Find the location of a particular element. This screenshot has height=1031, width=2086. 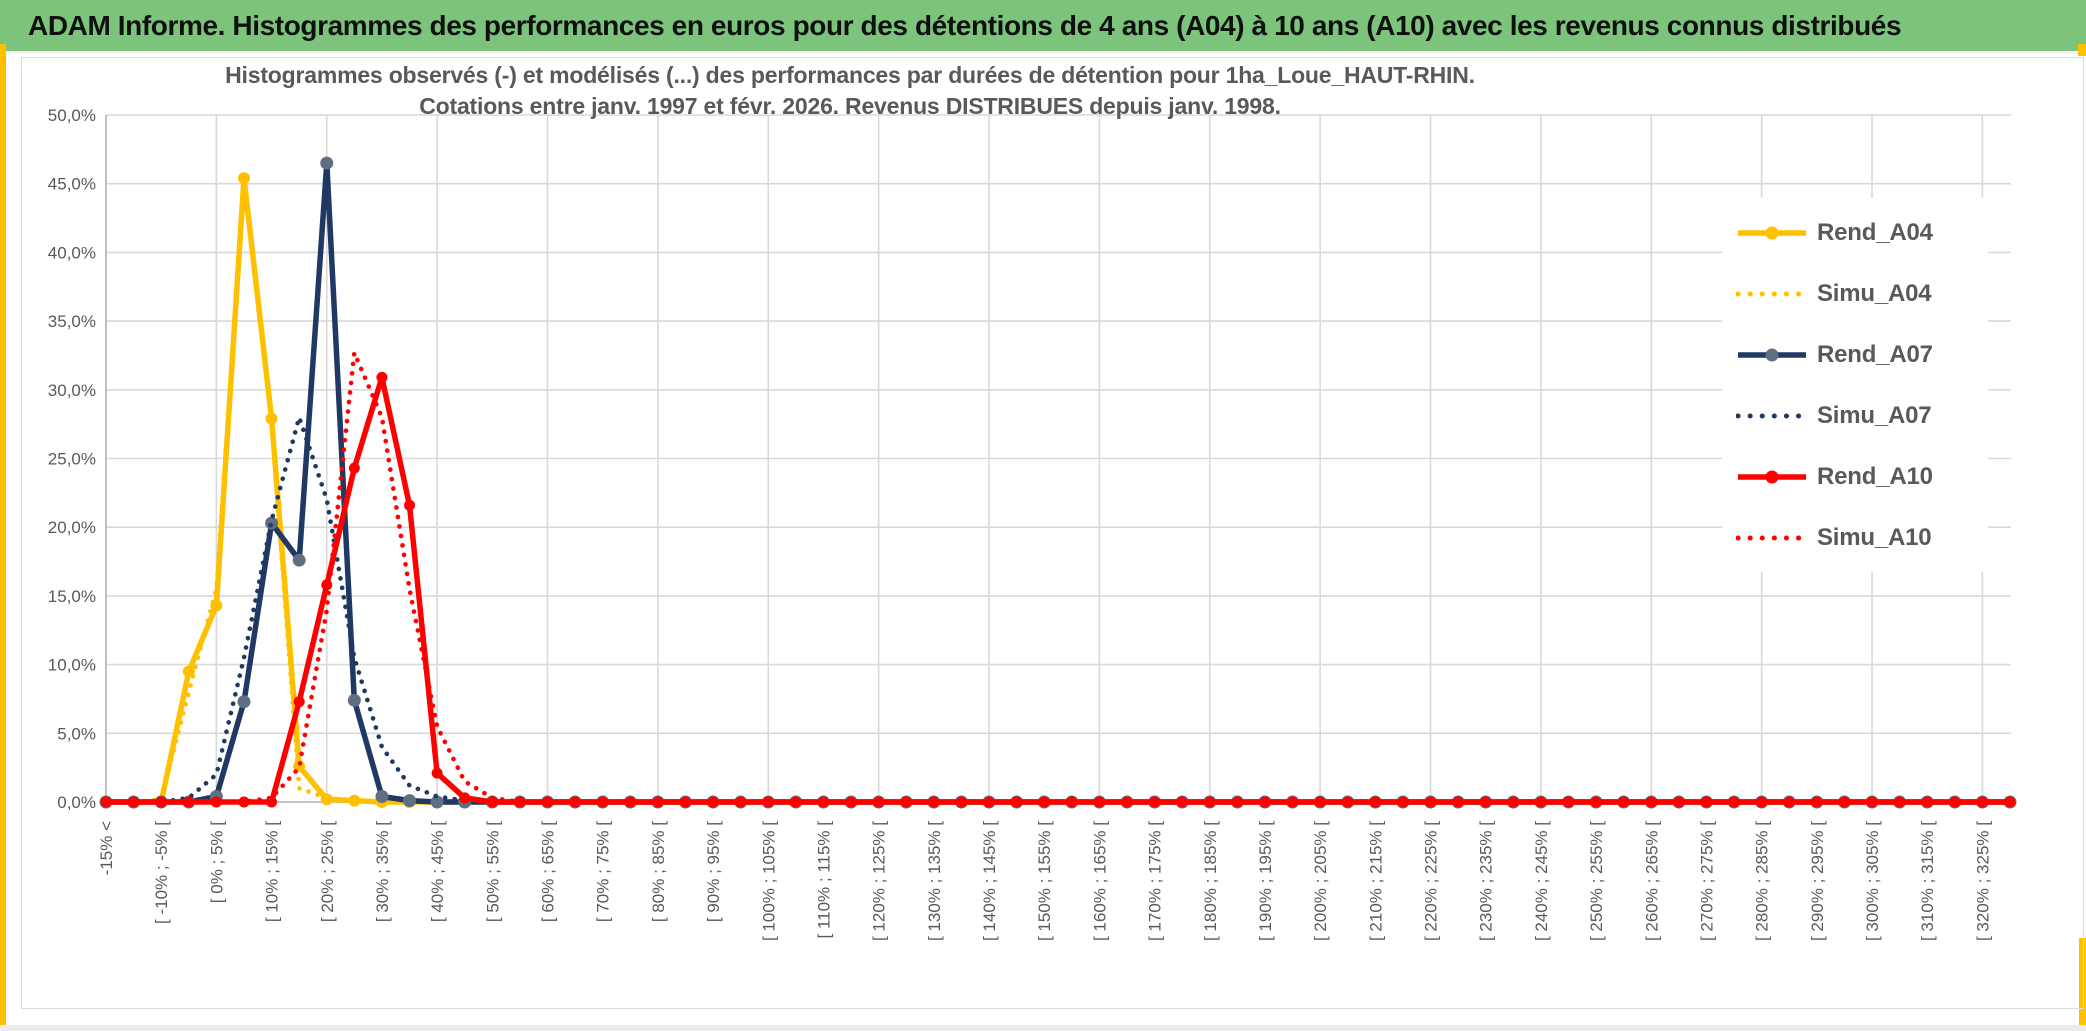

legend-item-simu-a10: Simu_A10 is located at coordinates (1862, 538).